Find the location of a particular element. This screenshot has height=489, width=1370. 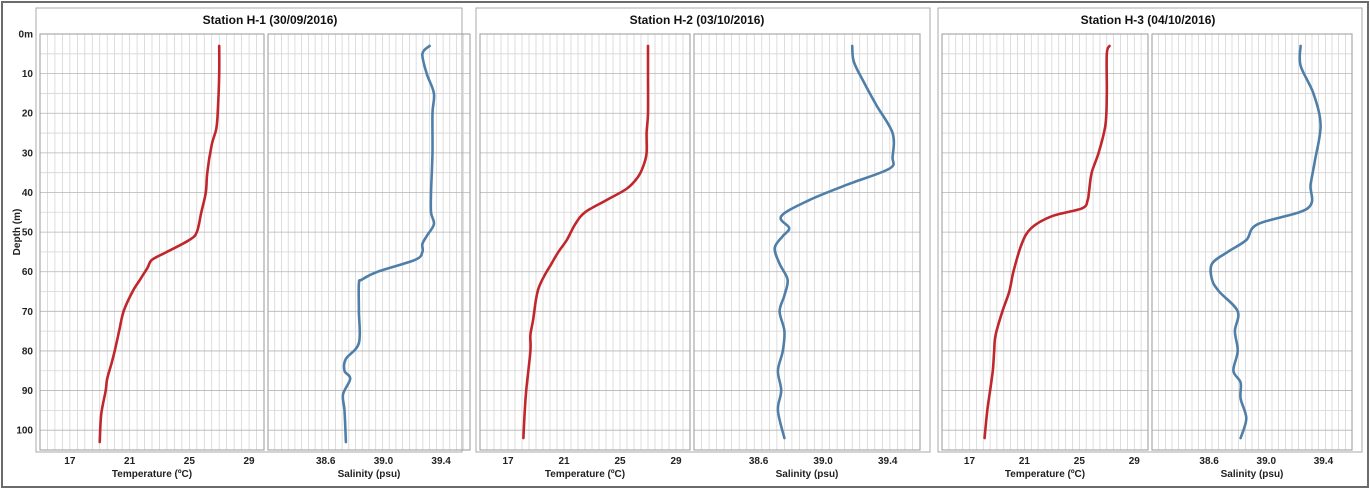

y-tick-label: 20 is located at coordinates (28, 114).